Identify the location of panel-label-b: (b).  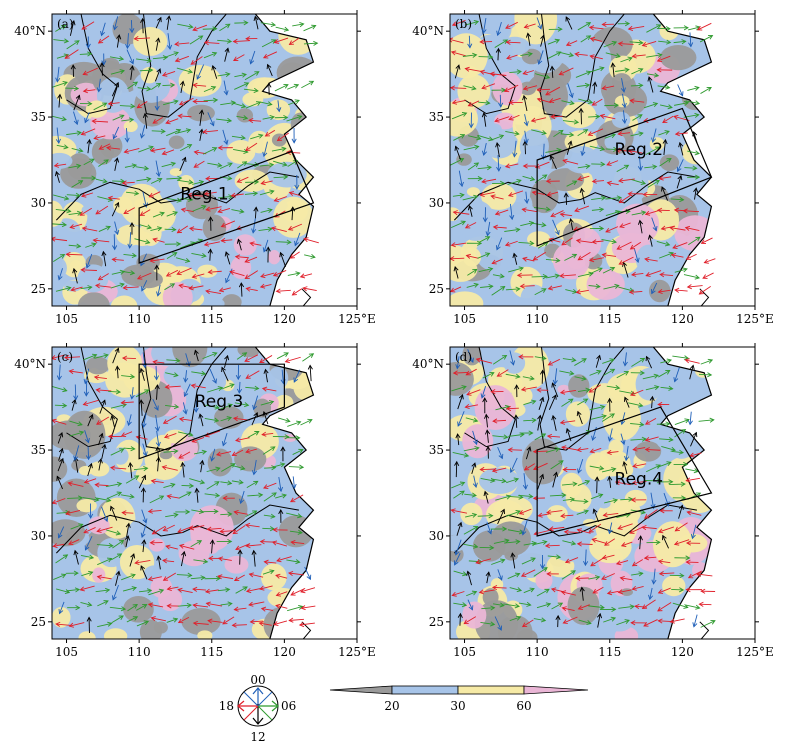
(463, 24).